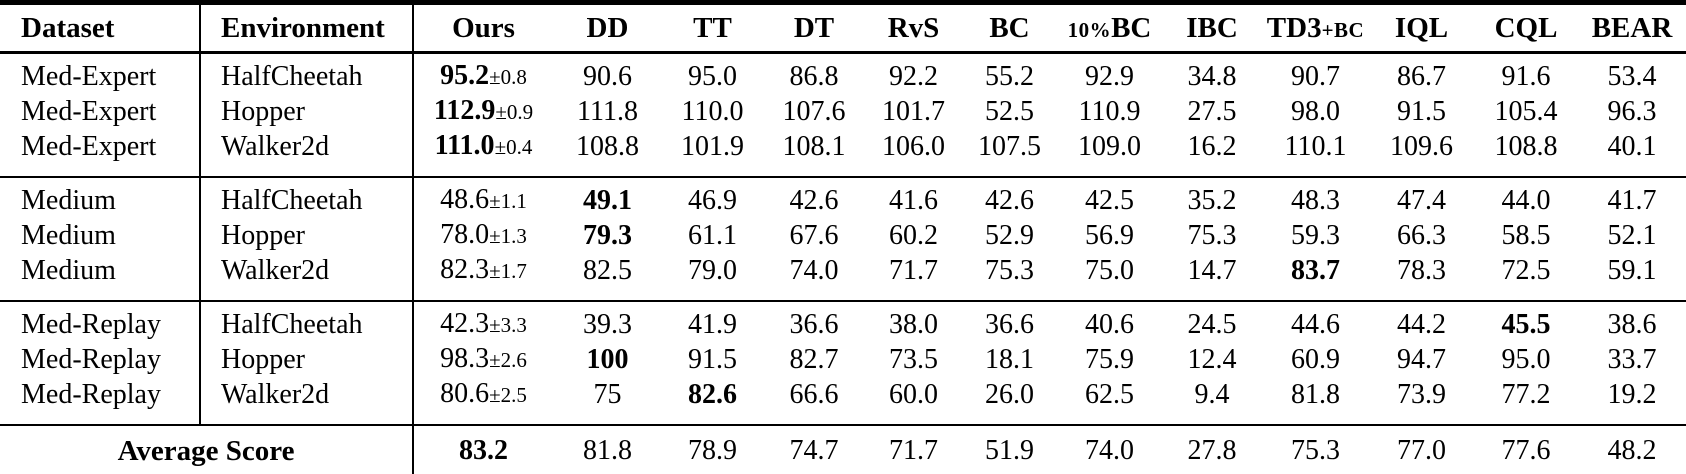  What do you see at coordinates (1421, 27) in the screenshot?
I see `header-text: IQL` at bounding box center [1421, 27].